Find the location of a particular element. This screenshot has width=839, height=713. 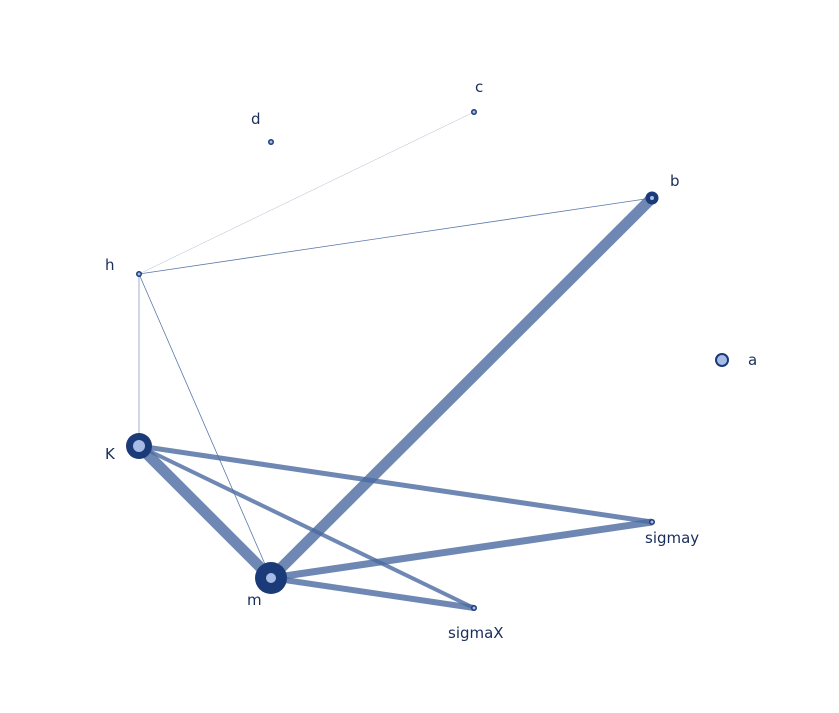

node-label-K: K is located at coordinates (110, 454).